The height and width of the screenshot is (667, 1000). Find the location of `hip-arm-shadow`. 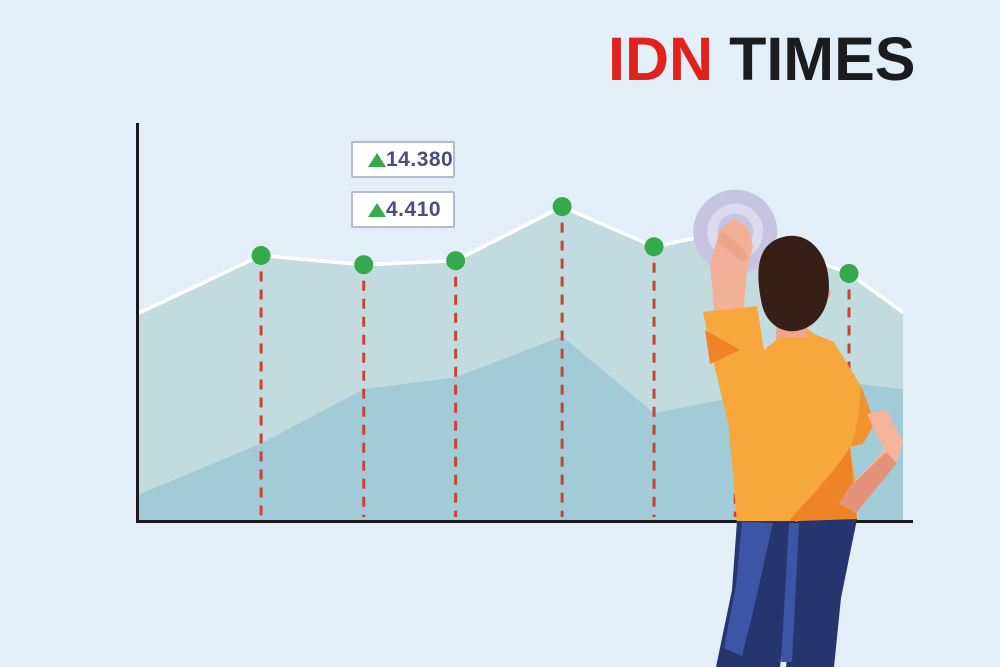

hip-arm-shadow is located at coordinates (868, 482).